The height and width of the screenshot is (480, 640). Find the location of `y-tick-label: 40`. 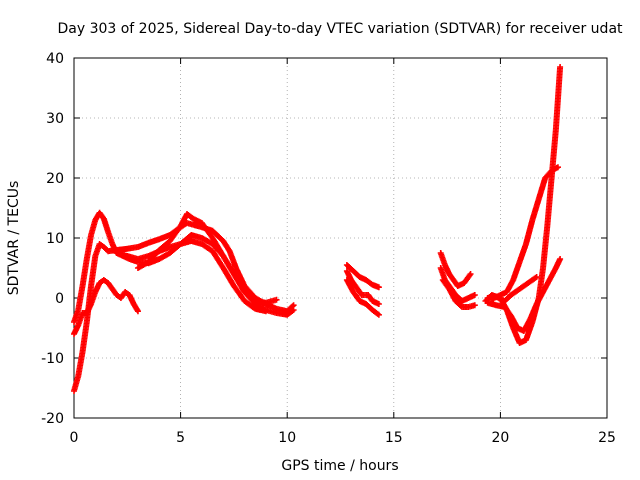

y-tick-label: 40 is located at coordinates (55, 59).